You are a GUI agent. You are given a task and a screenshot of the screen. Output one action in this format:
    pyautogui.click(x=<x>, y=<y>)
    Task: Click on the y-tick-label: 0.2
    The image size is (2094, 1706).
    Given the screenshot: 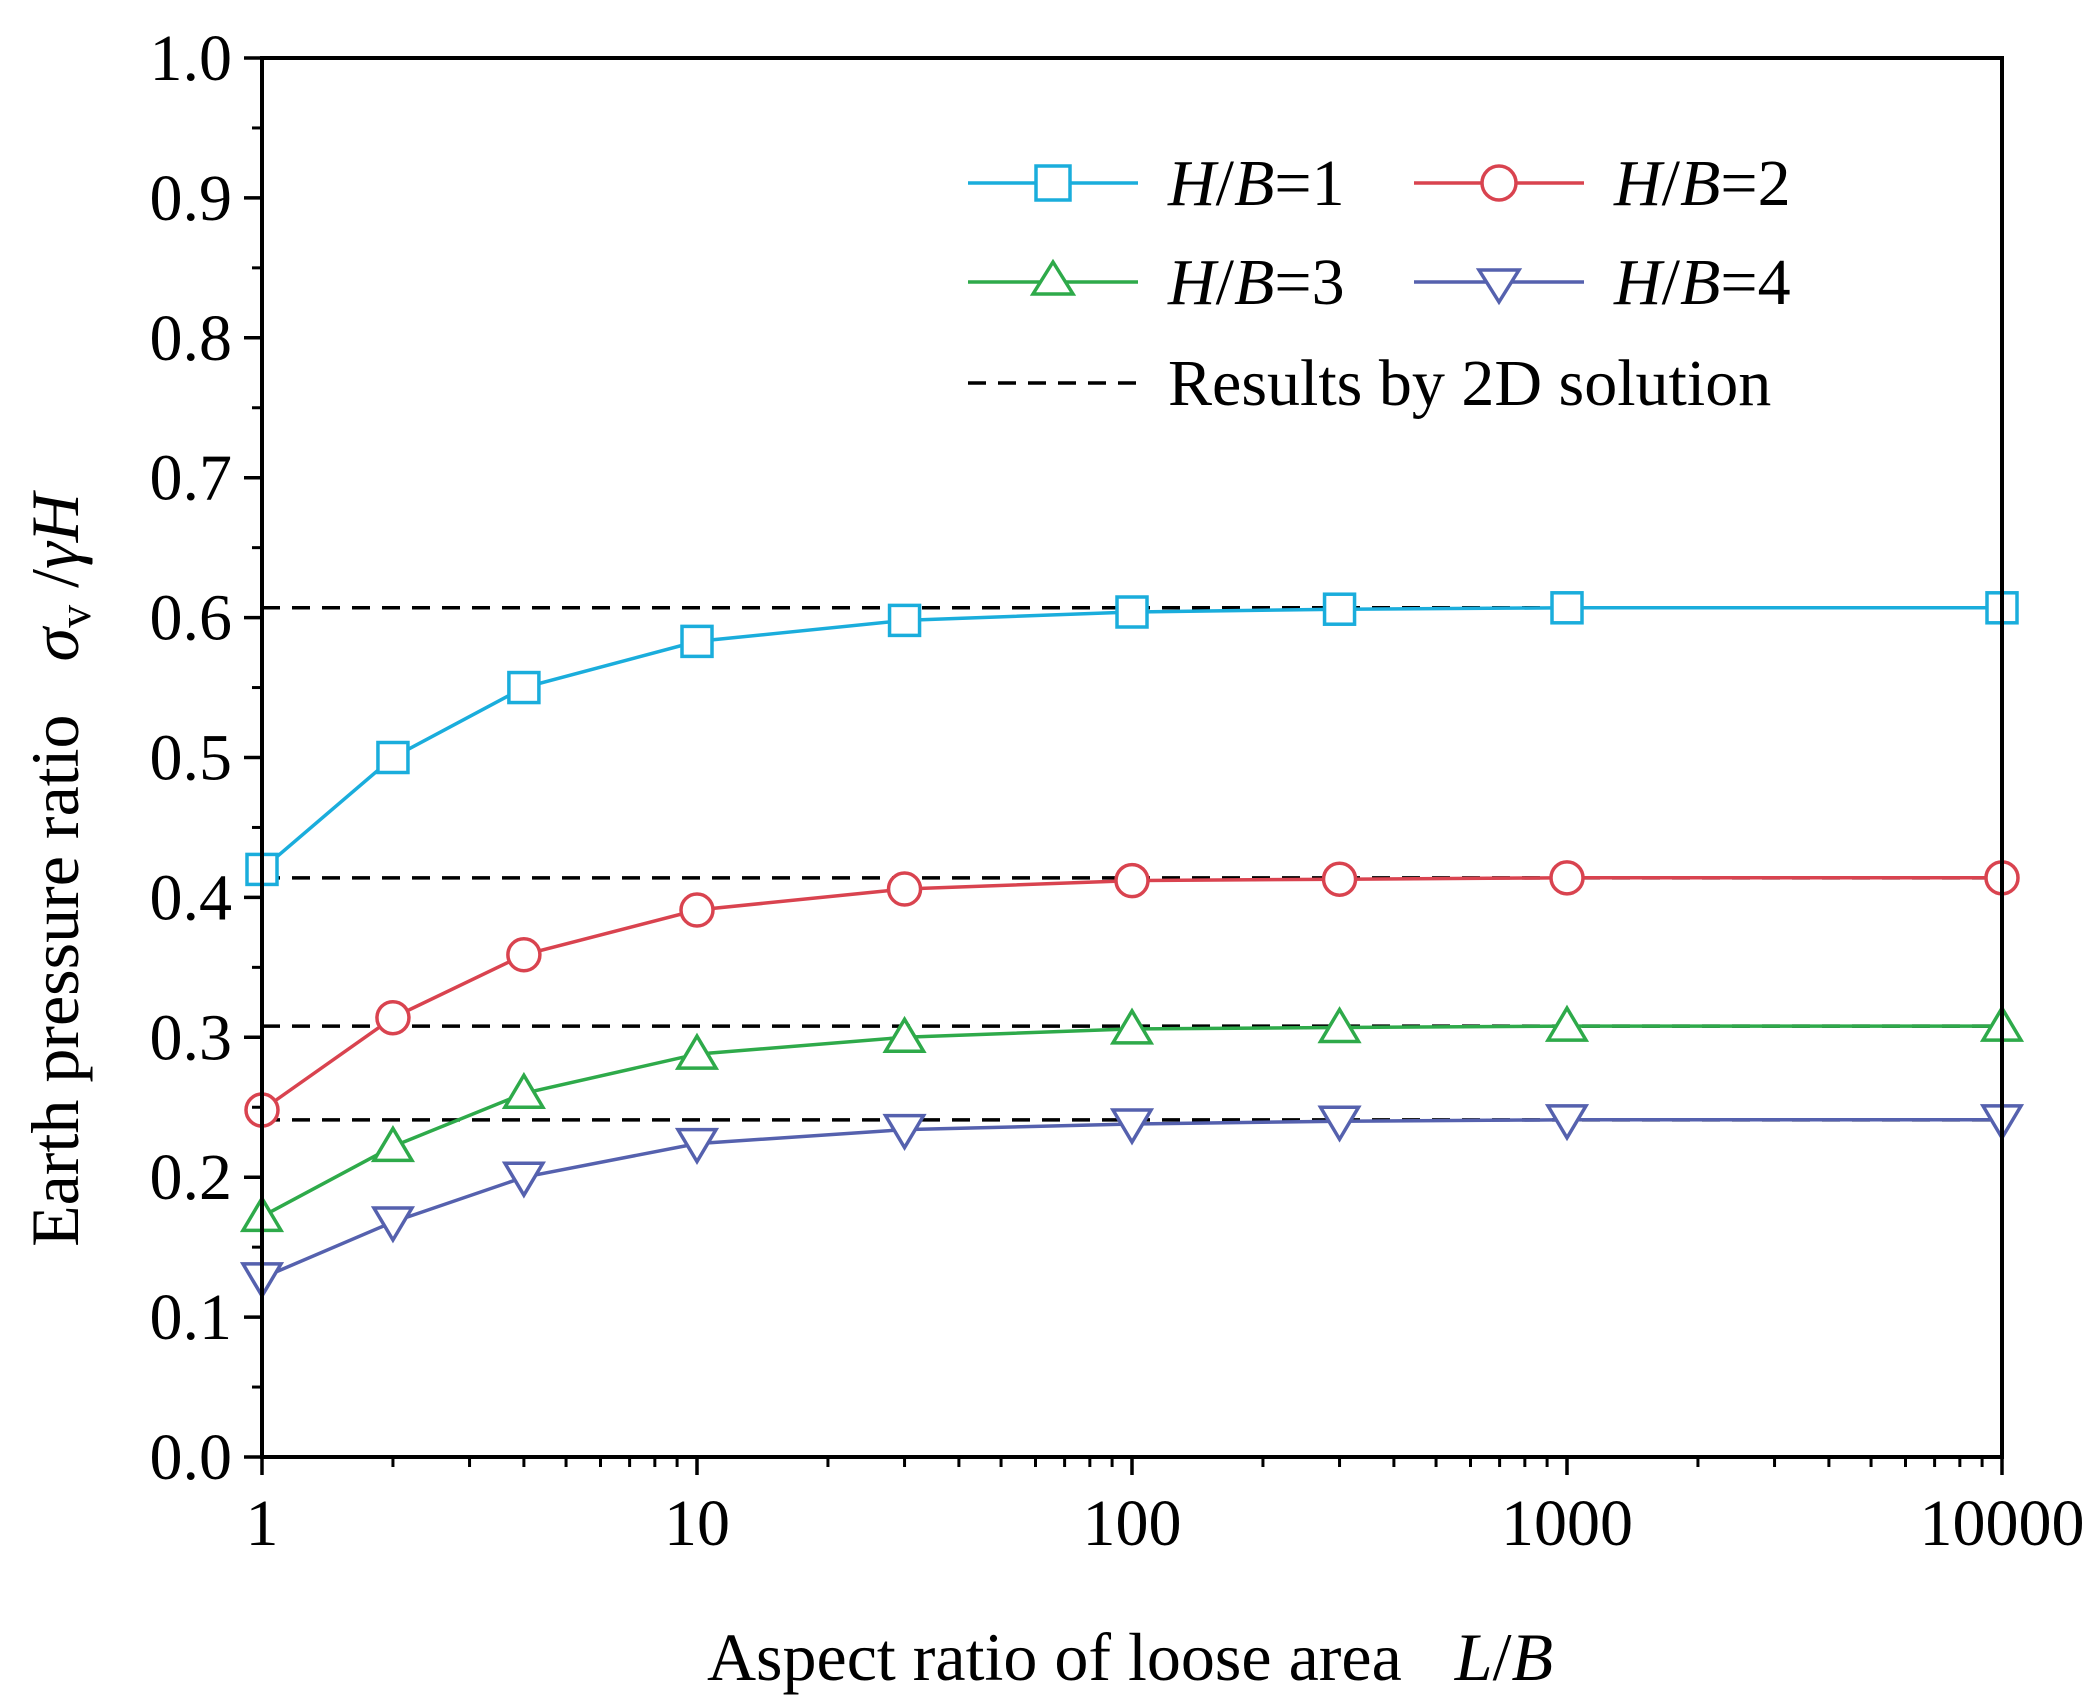 What is the action you would take?
    pyautogui.click(x=191, y=1177)
    